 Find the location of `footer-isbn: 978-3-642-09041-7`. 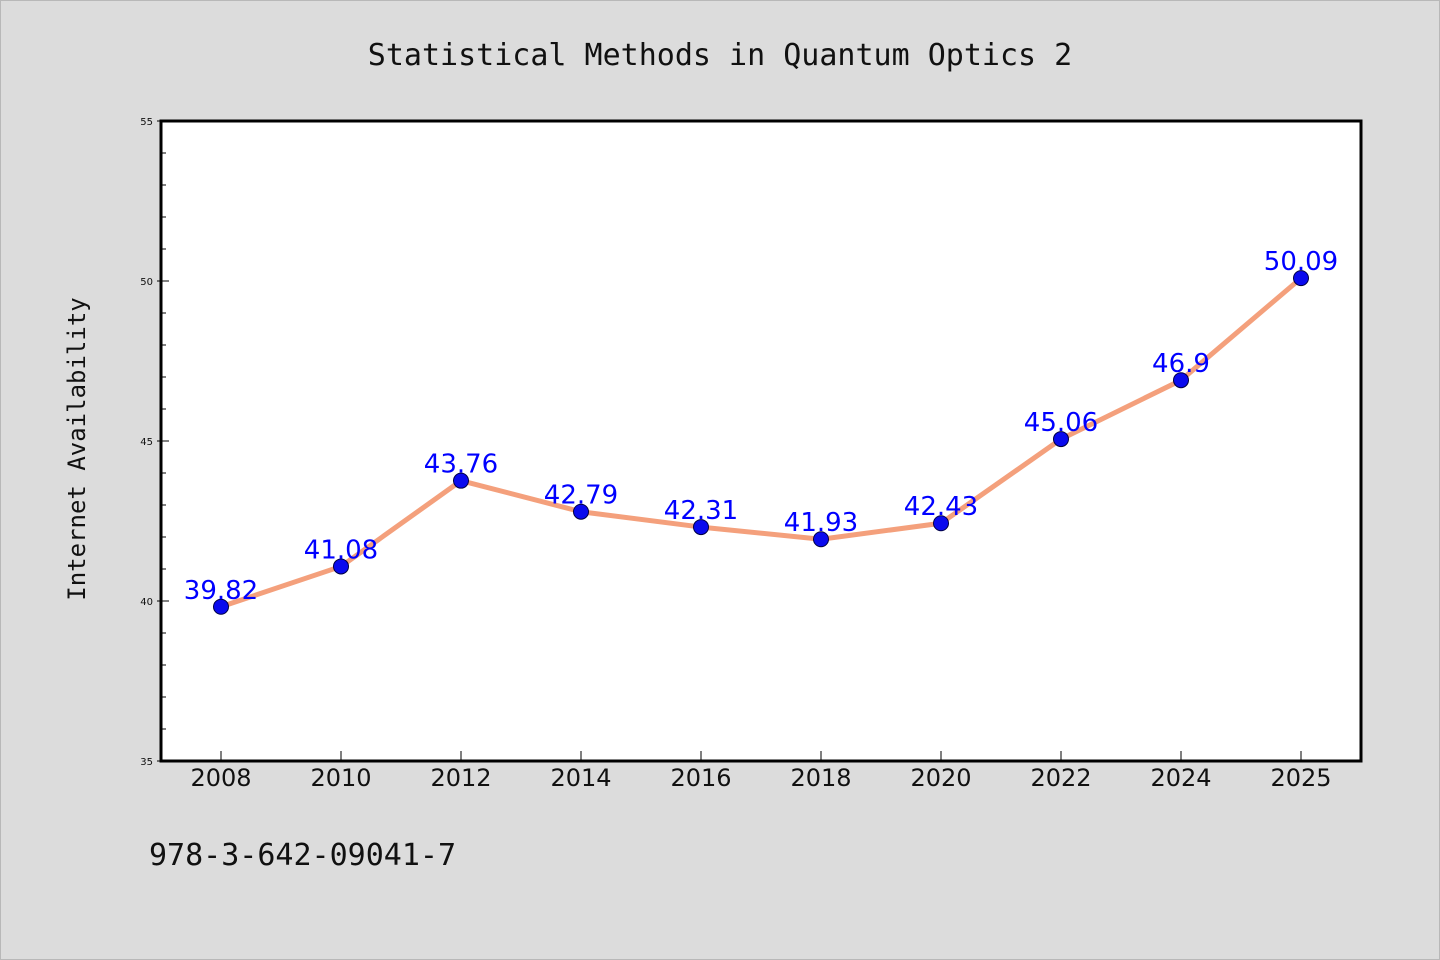

footer-isbn: 978-3-642-09041-7 is located at coordinates (302, 855).